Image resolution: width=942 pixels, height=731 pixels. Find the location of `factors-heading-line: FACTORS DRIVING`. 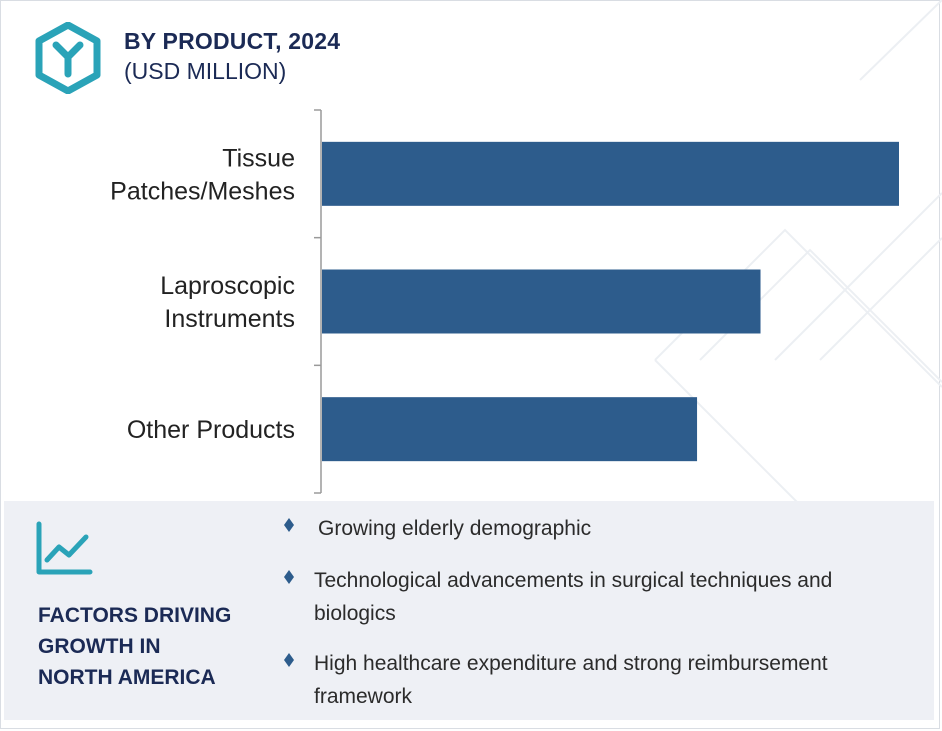

factors-heading-line: FACTORS DRIVING is located at coordinates (135, 615).